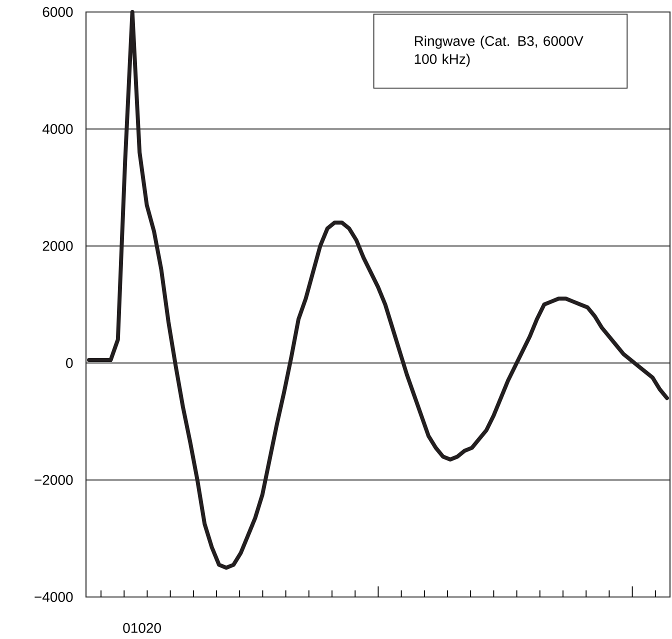 The image size is (672, 639). What do you see at coordinates (499, 51) in the screenshot?
I see `annotation: Ringwave (Cat. B3, 6000V 100 kHz)` at bounding box center [499, 51].